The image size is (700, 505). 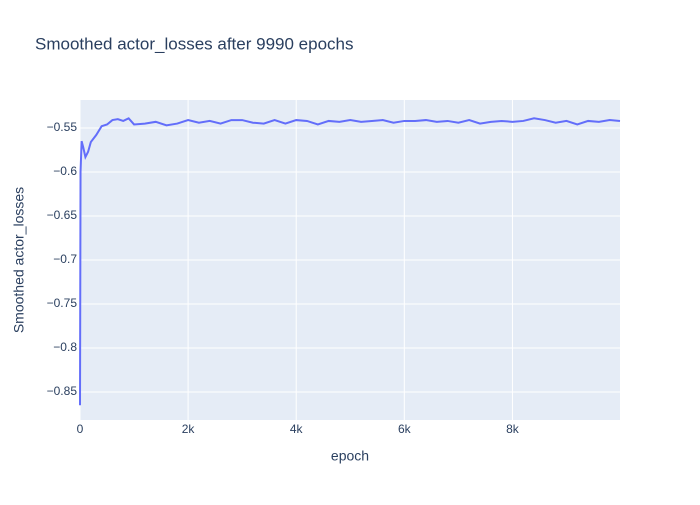 What do you see at coordinates (19, 260) in the screenshot?
I see `y-axis-title: Smoothed actor_losses` at bounding box center [19, 260].